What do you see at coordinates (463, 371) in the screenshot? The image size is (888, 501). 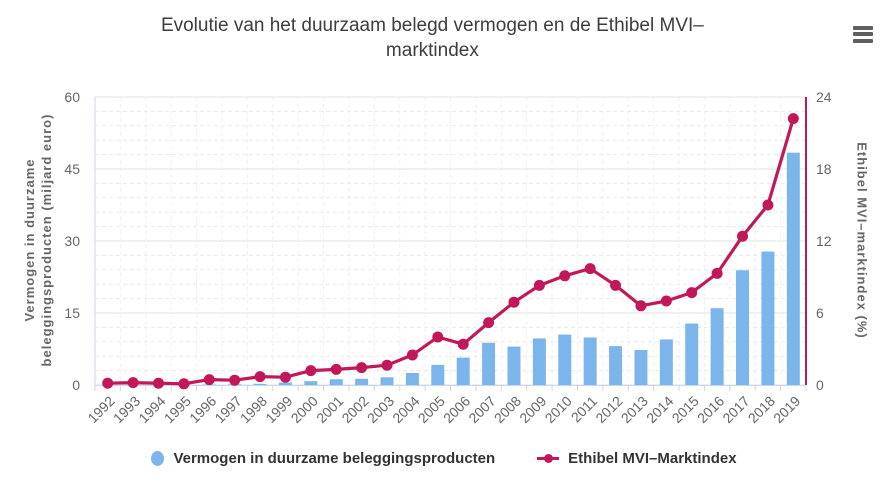 I see `bar-2006` at bounding box center [463, 371].